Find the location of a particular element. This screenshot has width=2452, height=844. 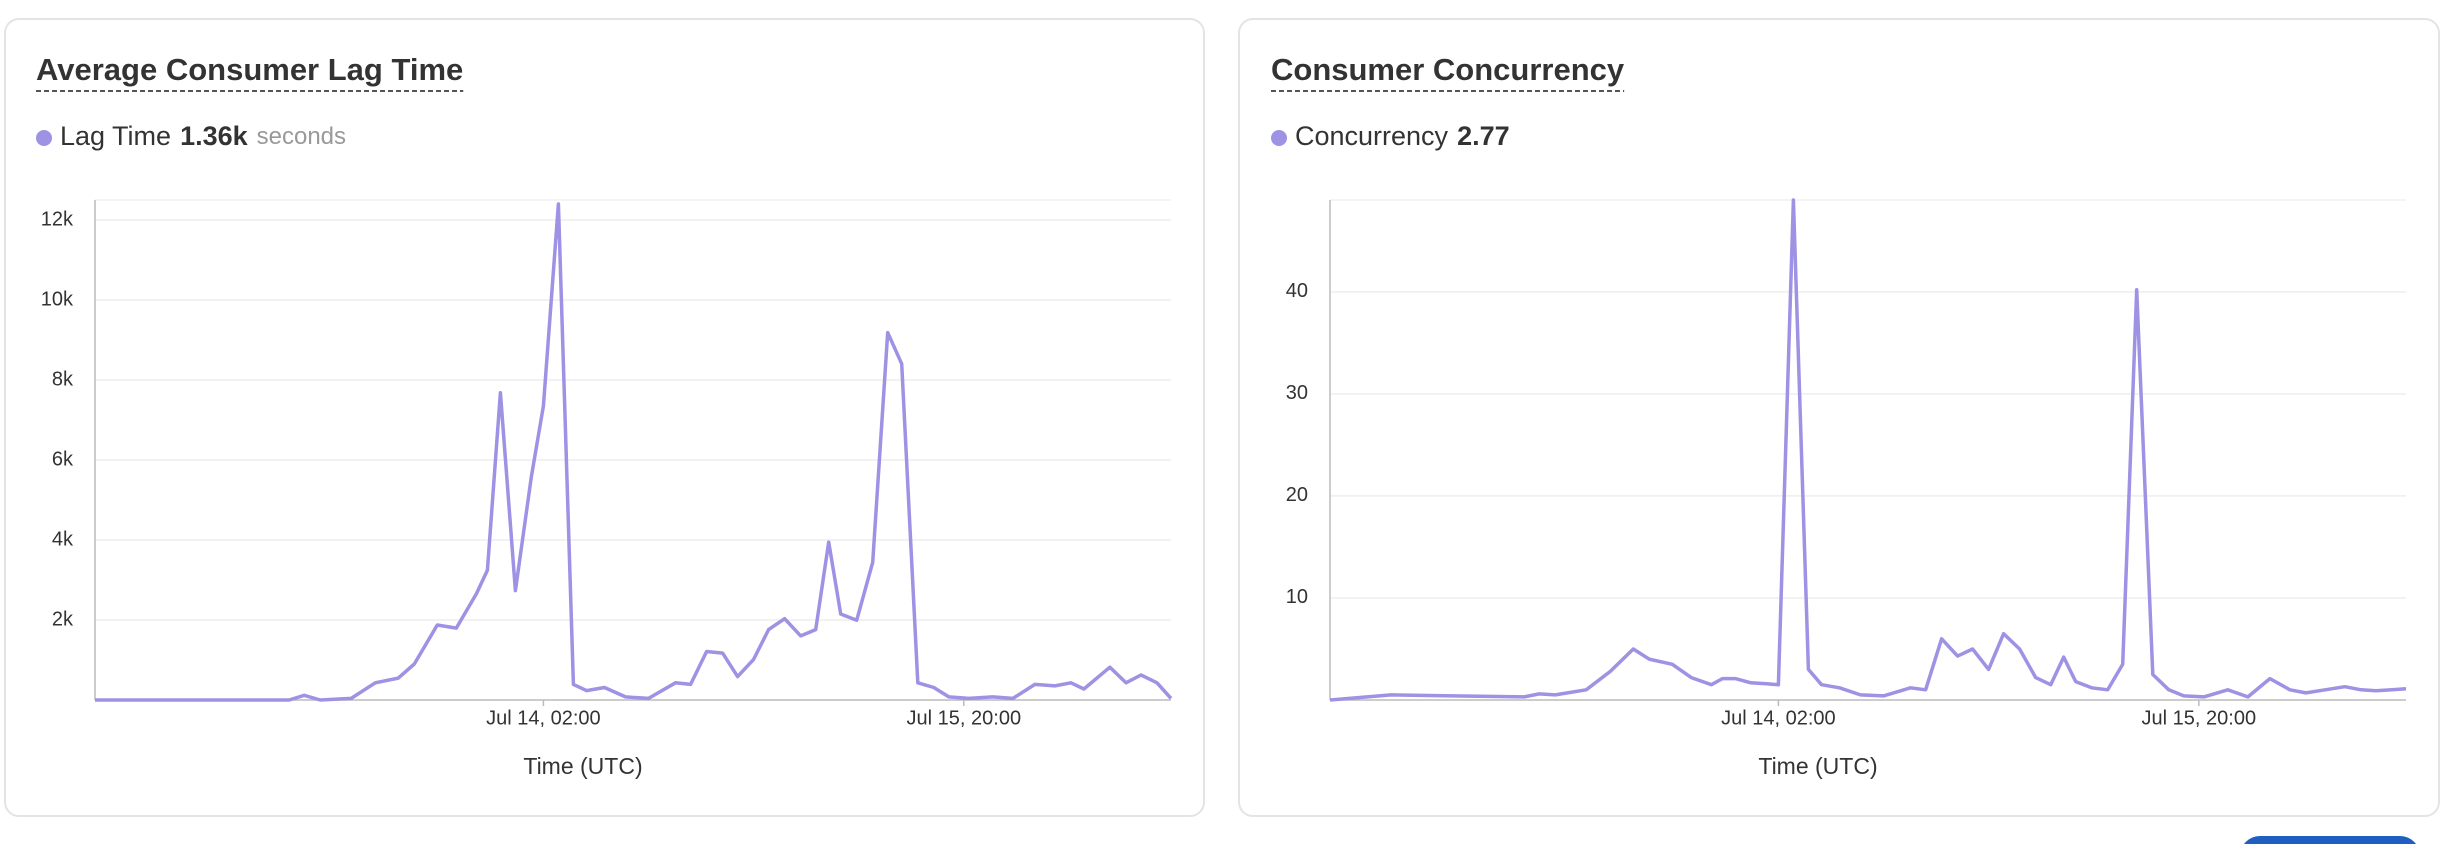

y-tick-label: 30 is located at coordinates (1297, 393).